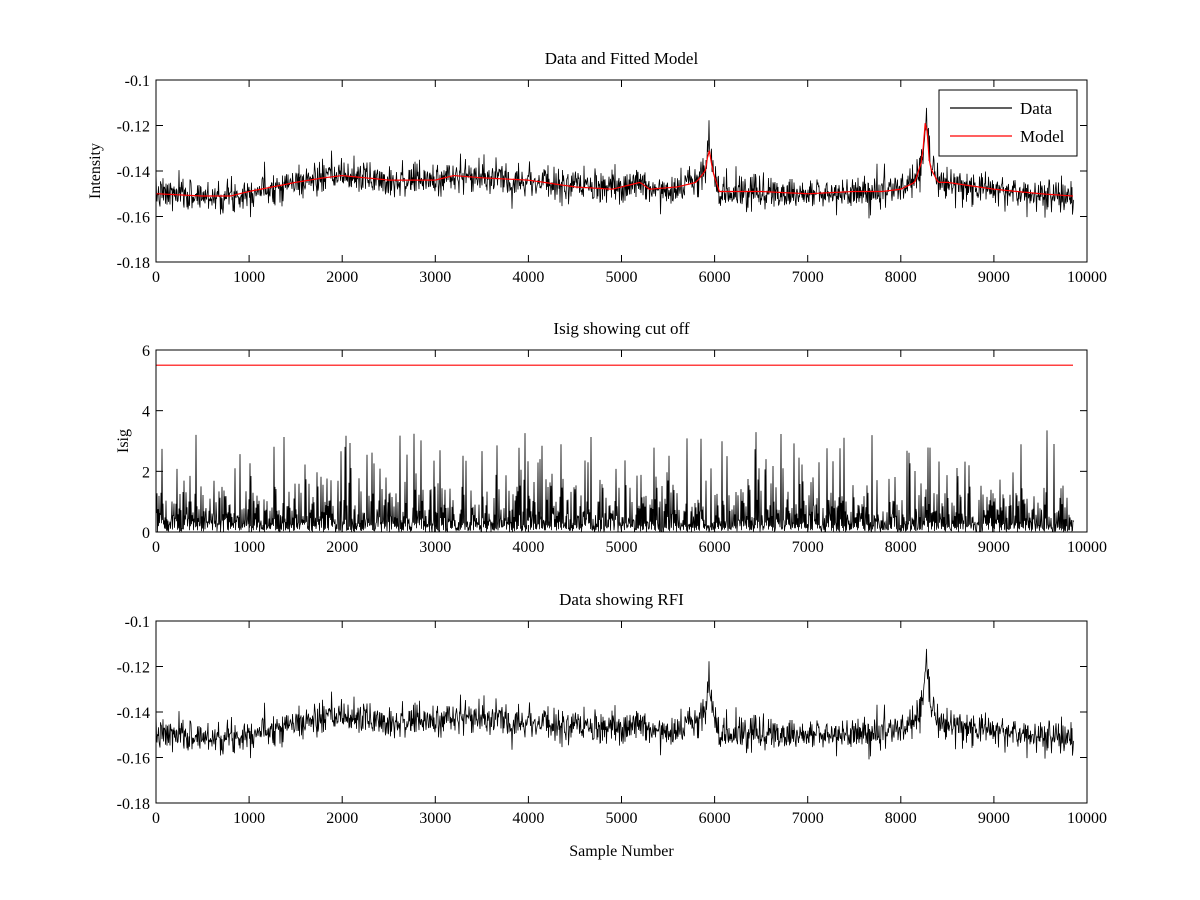  What do you see at coordinates (146, 351) in the screenshot?
I see `y-tick-label: 6` at bounding box center [146, 351].